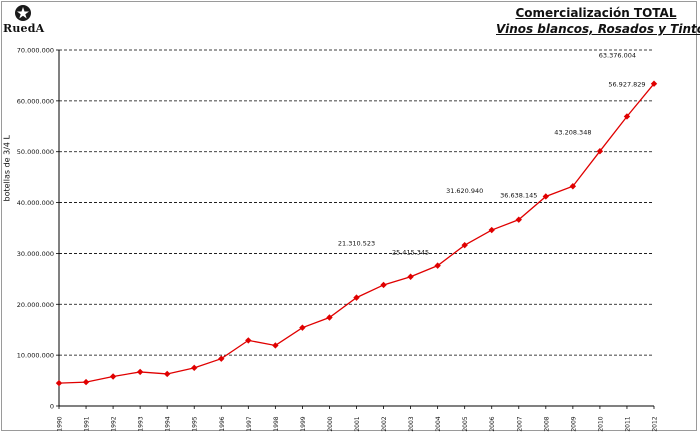 This screenshot has height=434, width=700. What do you see at coordinates (572, 132) in the screenshot?
I see `data-label: 43.208.348` at bounding box center [572, 132].